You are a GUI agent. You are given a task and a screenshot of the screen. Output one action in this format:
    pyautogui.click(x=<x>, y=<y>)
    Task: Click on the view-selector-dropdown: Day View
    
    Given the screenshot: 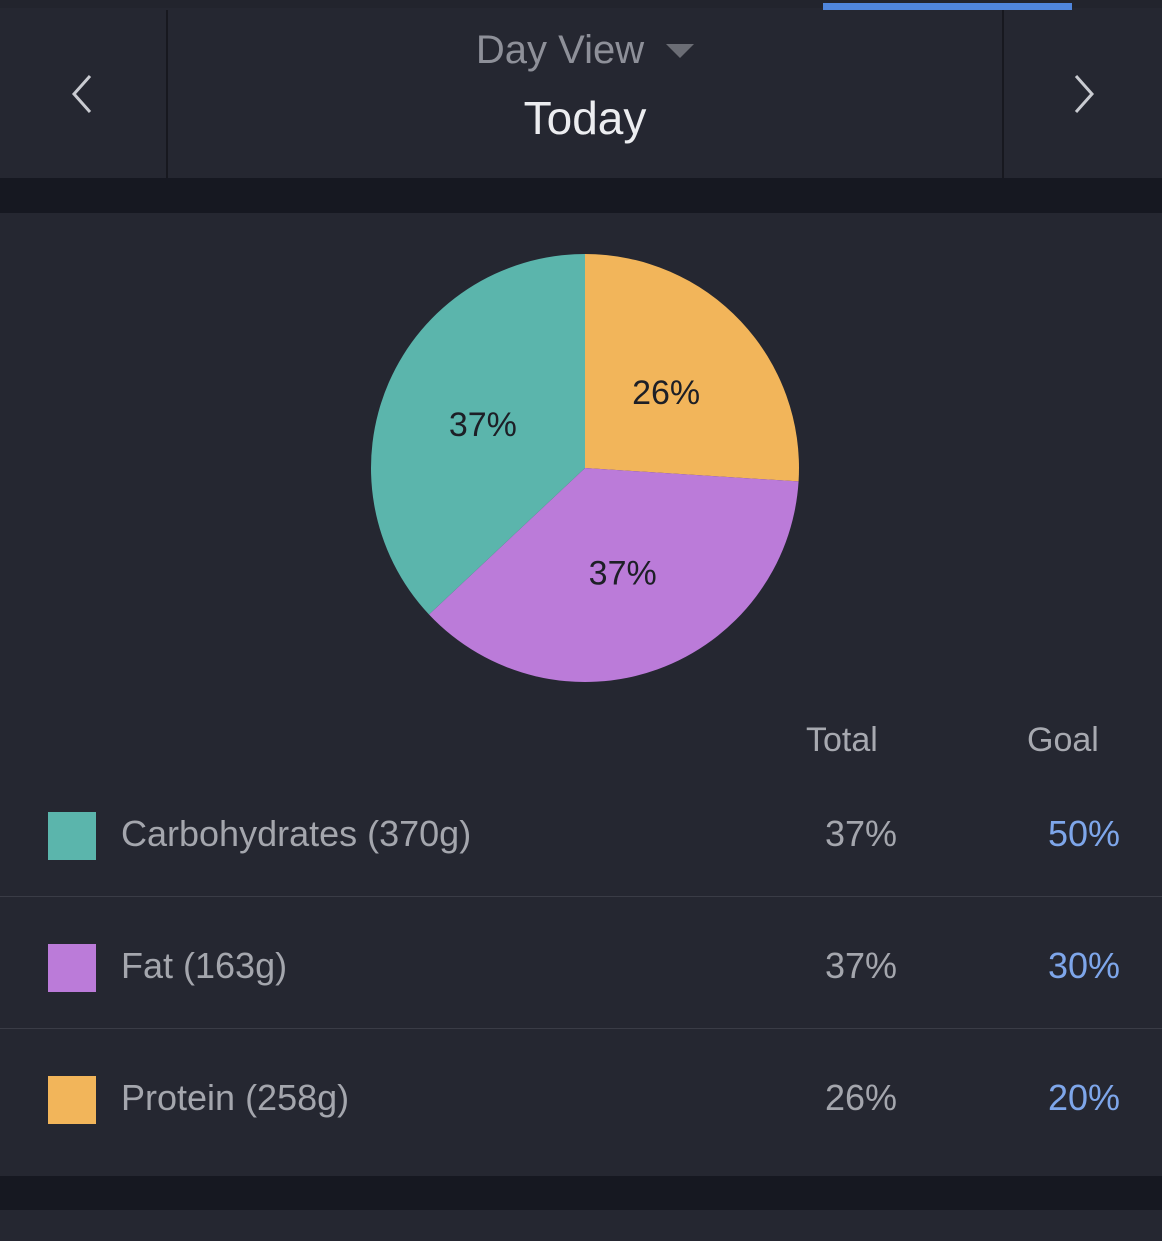 What is the action you would take?
    pyautogui.click(x=585, y=50)
    